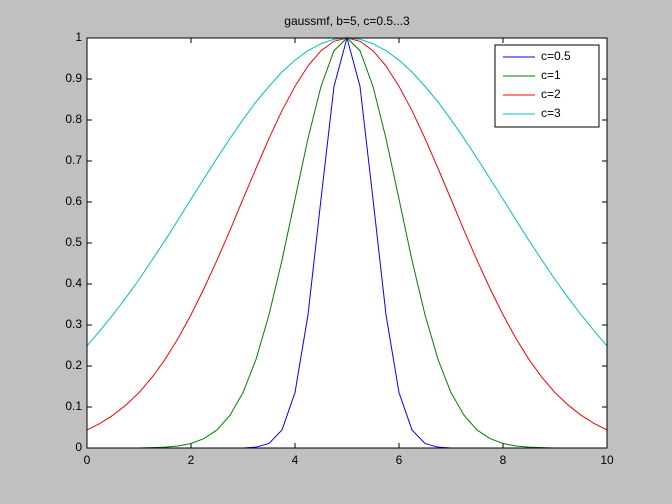 Image resolution: width=672 pixels, height=504 pixels. Describe the element at coordinates (73, 365) in the screenshot. I see `y-tick-label: 0.2` at that location.